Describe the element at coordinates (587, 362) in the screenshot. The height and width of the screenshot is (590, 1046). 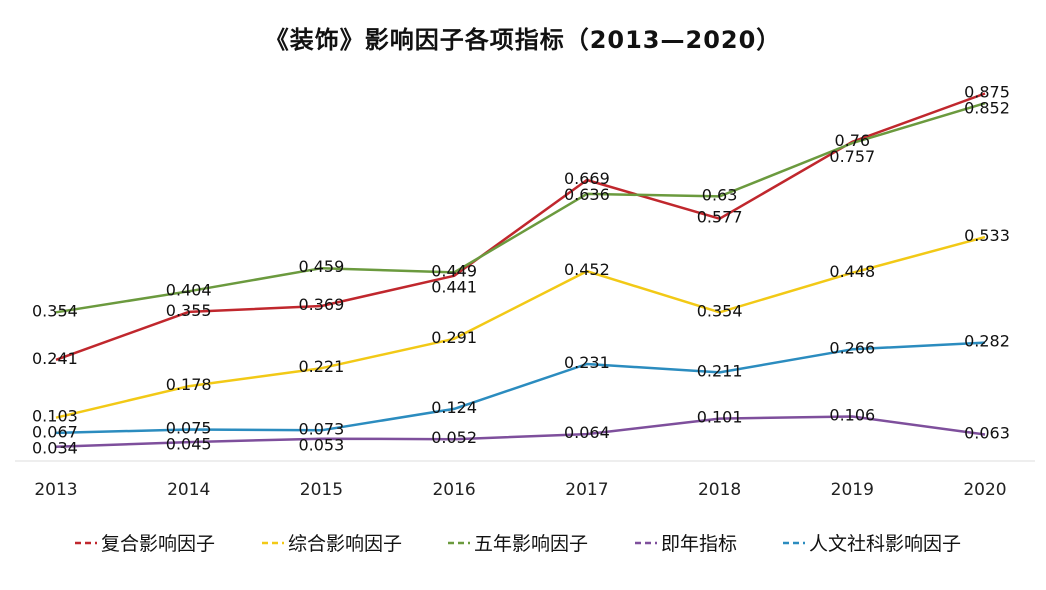
I see `data-label: 0.231` at that location.